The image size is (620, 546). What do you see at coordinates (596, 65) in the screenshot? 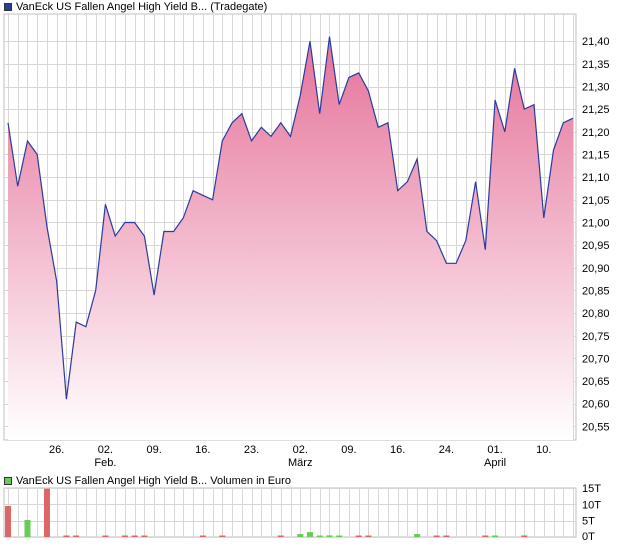
I see `y-axis-tick-label: 21,35` at bounding box center [596, 65].